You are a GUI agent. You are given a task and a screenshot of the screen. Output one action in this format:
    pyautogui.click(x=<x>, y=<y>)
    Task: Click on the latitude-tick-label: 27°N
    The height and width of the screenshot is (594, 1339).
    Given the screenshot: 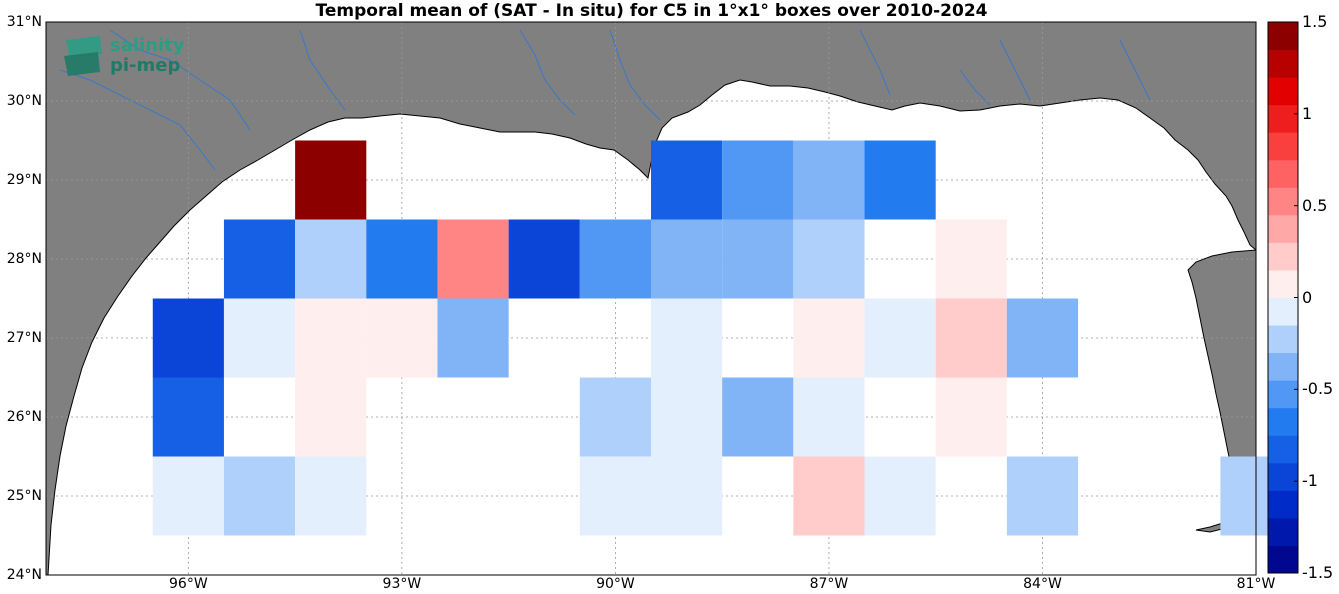 What is the action you would take?
    pyautogui.click(x=24, y=338)
    